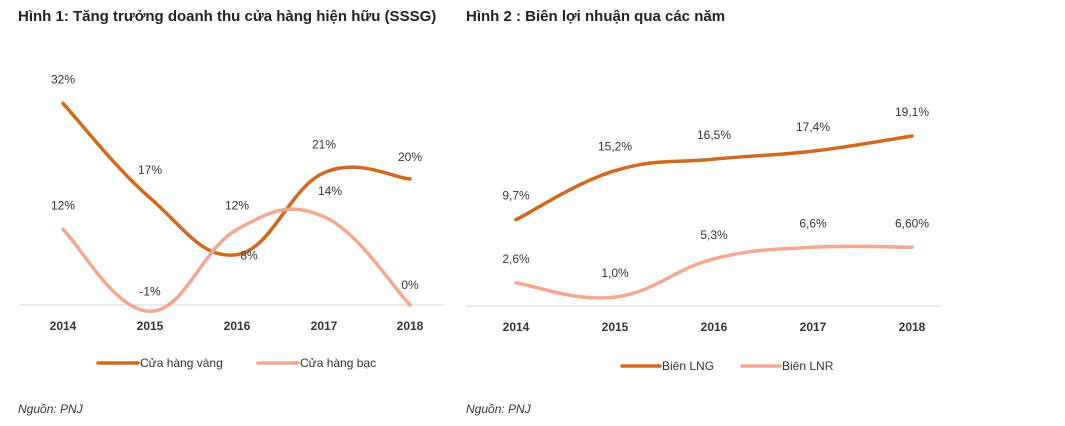 The image size is (1065, 426). I want to click on chart2-data-label: 5,3%, so click(714, 235).